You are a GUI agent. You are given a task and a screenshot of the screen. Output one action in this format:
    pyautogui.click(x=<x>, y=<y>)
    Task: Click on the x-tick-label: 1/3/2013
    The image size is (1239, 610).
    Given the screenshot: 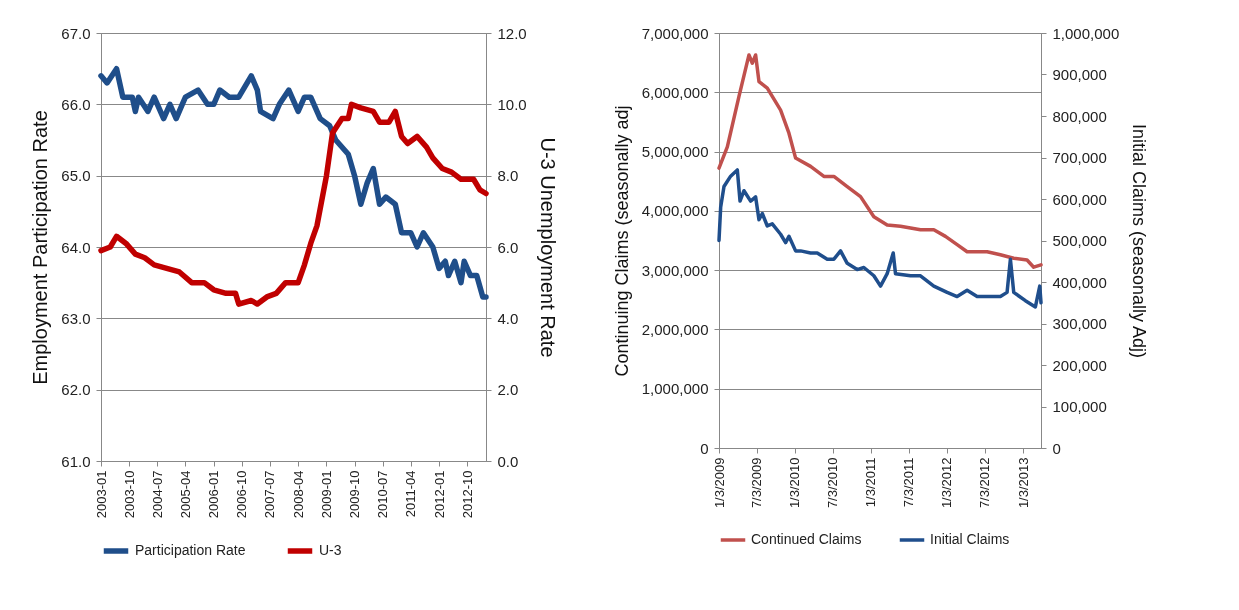 What is the action you would take?
    pyautogui.click(x=1023, y=483)
    